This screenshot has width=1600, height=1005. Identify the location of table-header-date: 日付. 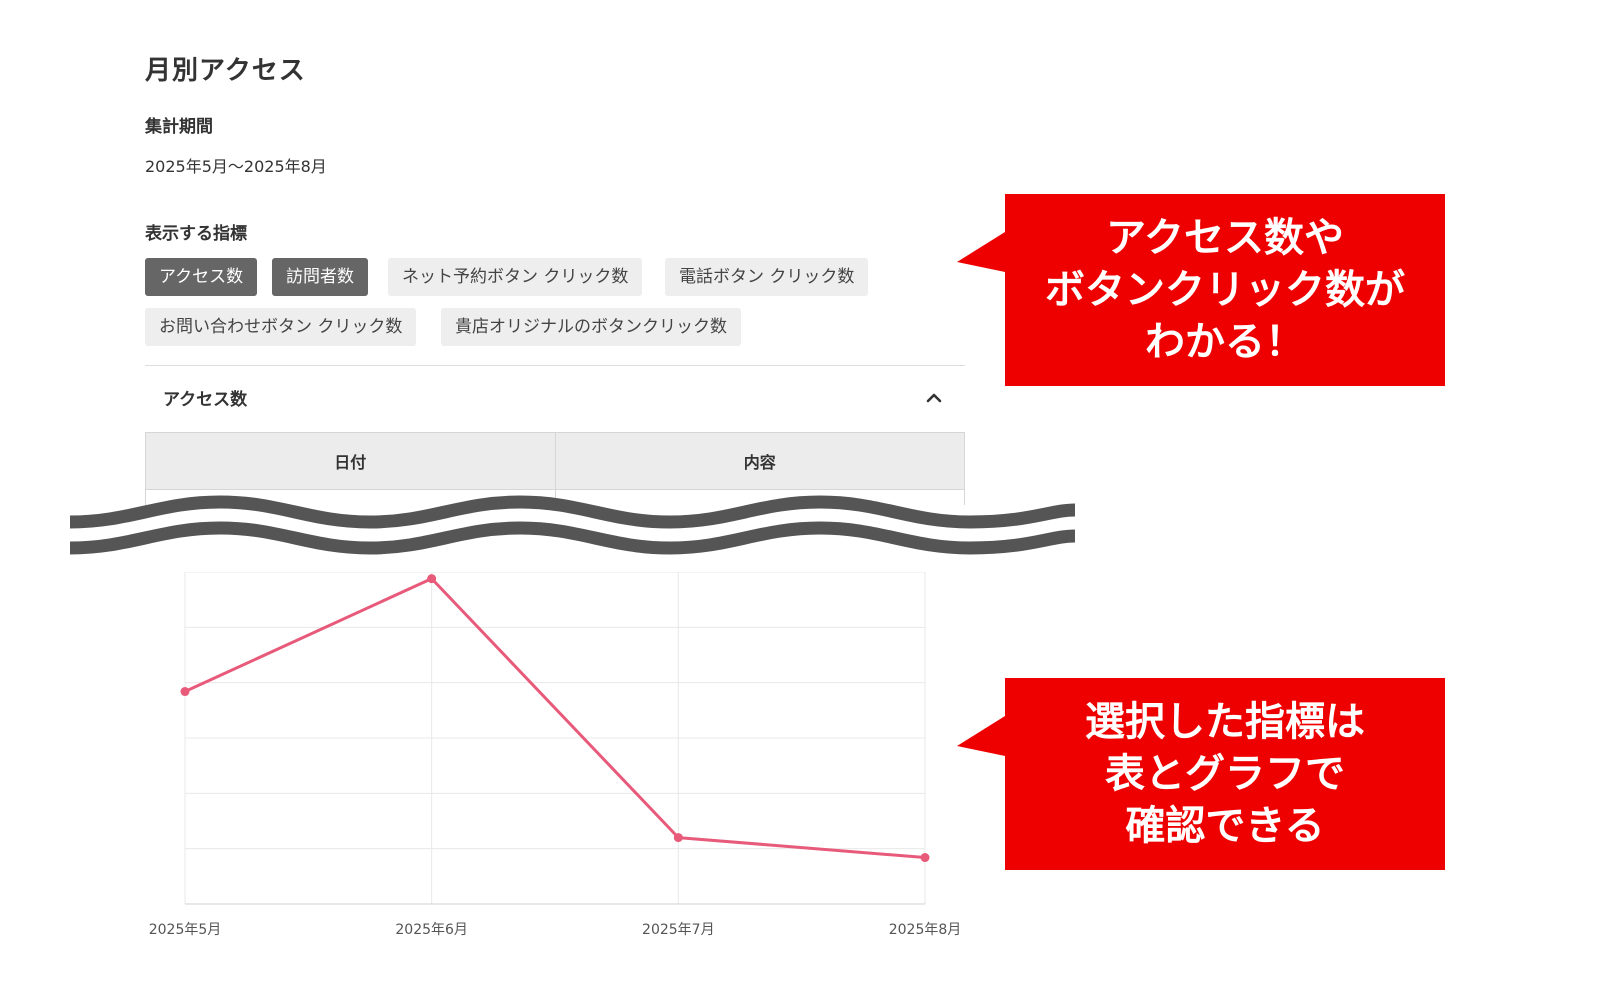
(350, 461).